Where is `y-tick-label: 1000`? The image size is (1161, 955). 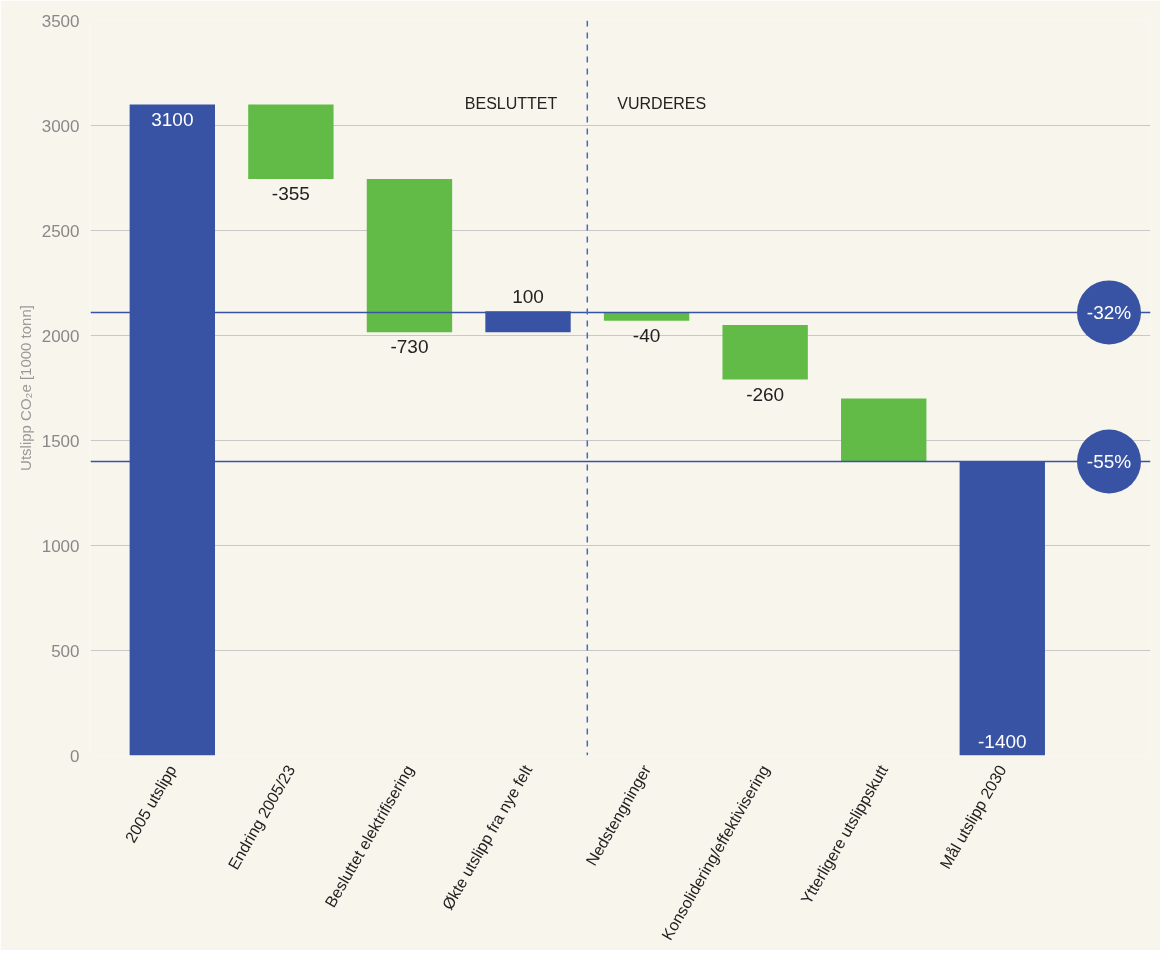
y-tick-label: 1000 is located at coordinates (60, 546).